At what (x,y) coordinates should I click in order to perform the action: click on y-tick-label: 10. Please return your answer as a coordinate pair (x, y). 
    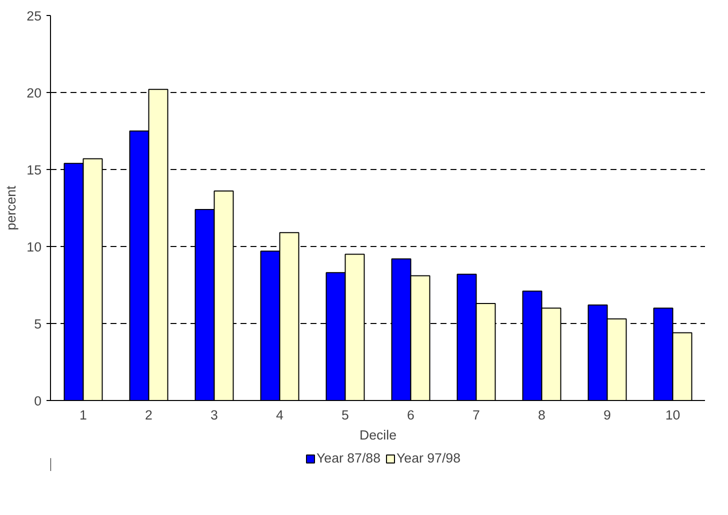
    Looking at the image, I should click on (34, 247).